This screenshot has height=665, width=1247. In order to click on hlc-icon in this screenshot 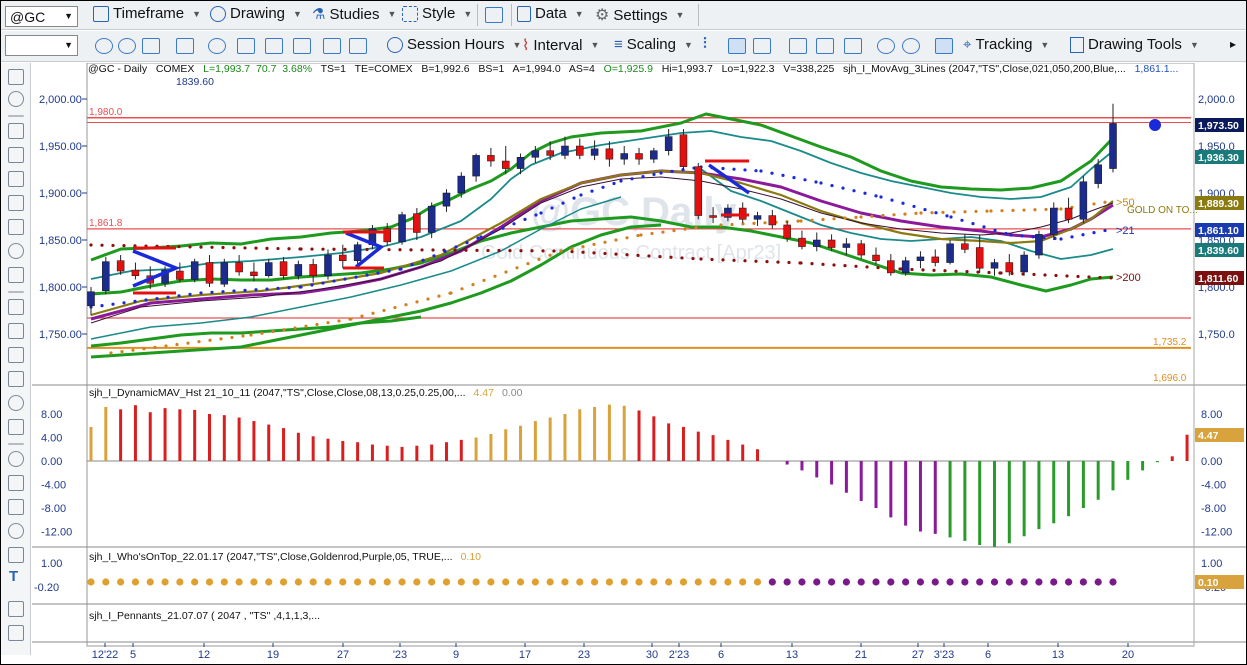, I will do `click(825, 46)`.